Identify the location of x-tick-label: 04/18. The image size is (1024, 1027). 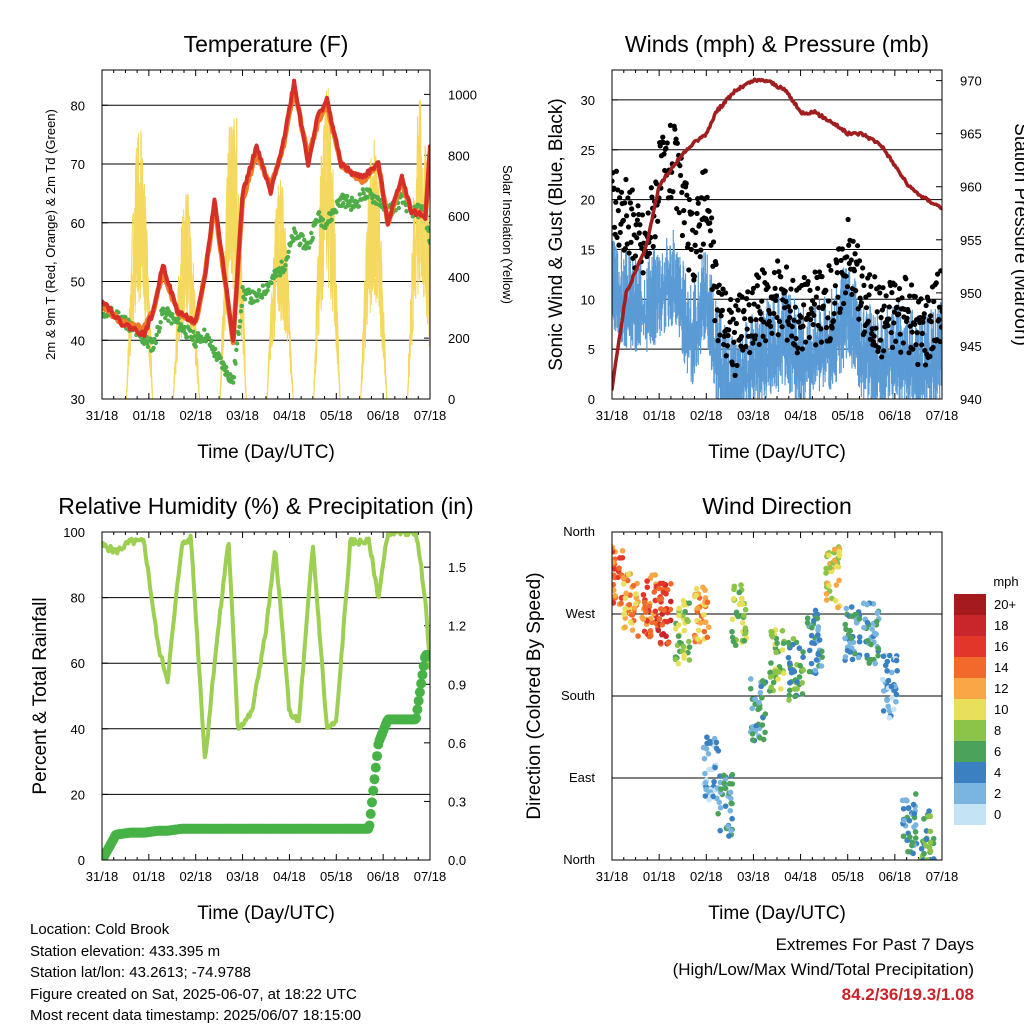
(800, 876).